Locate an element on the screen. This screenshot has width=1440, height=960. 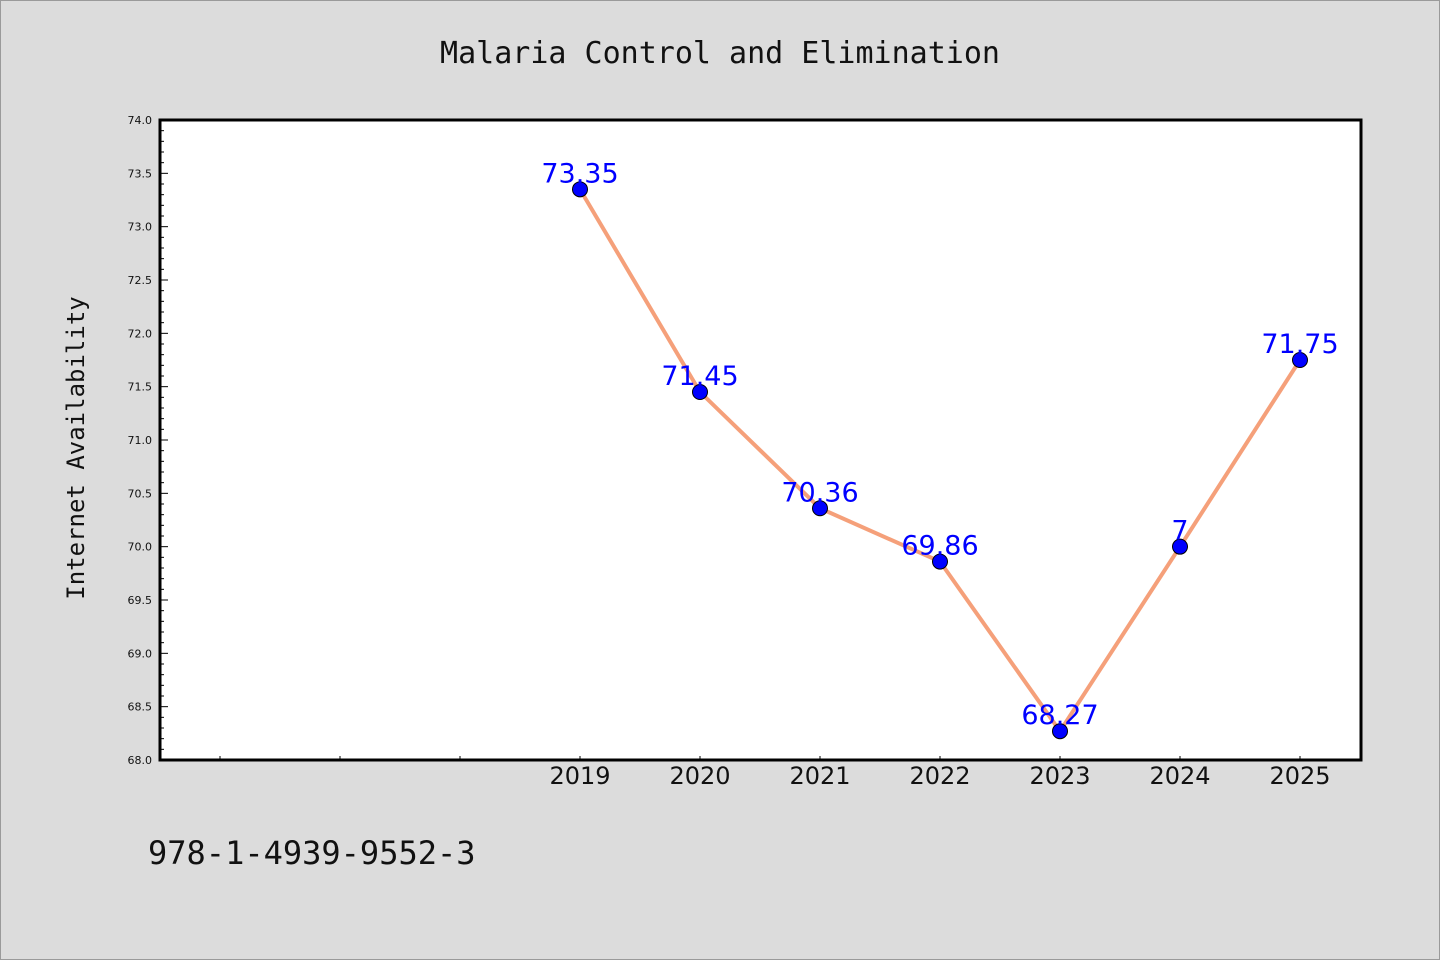
y-tick-label: 72.0 is located at coordinates (140, 333).